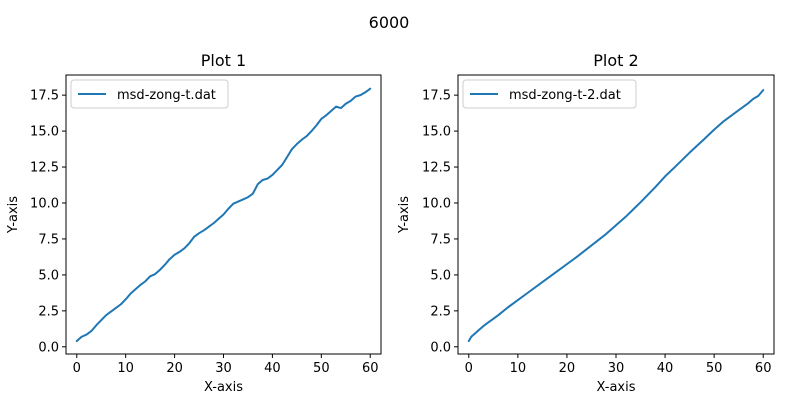 This screenshot has width=792, height=402. Describe the element at coordinates (440, 311) in the screenshot. I see `plot-2-y-tick-label: 2.5` at that location.